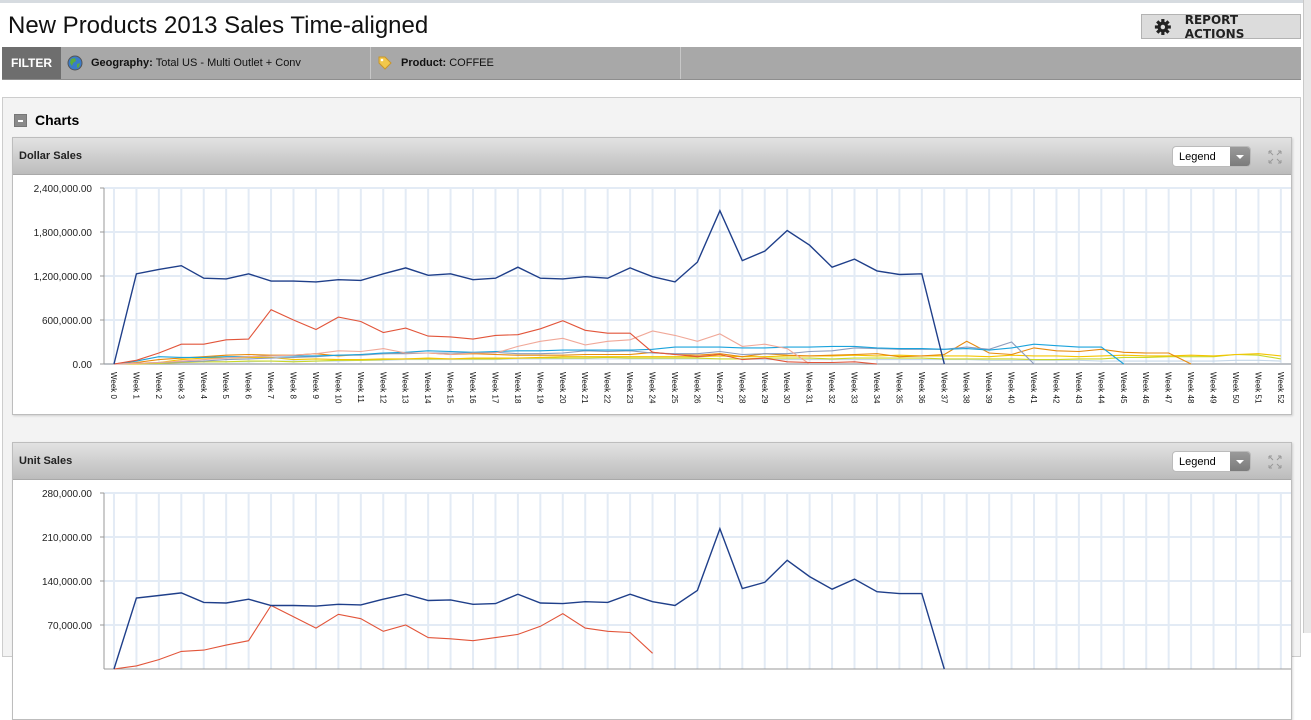 The height and width of the screenshot is (720, 1311). I want to click on globe-icon, so click(75, 63).